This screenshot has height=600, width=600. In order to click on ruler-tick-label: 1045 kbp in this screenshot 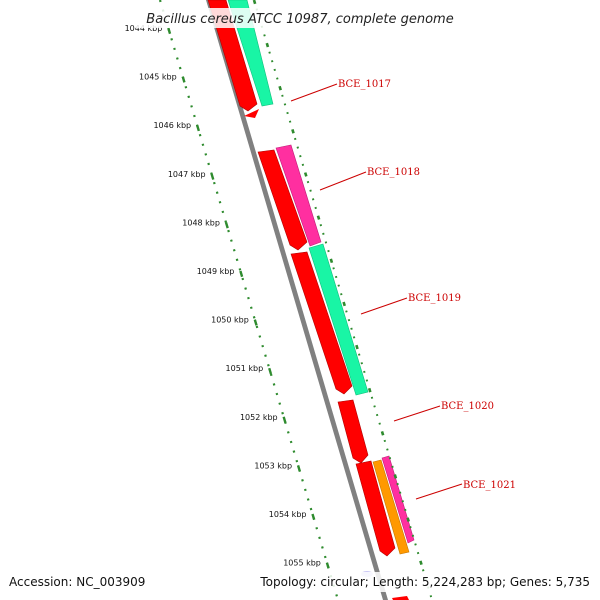, I will do `click(158, 77)`.